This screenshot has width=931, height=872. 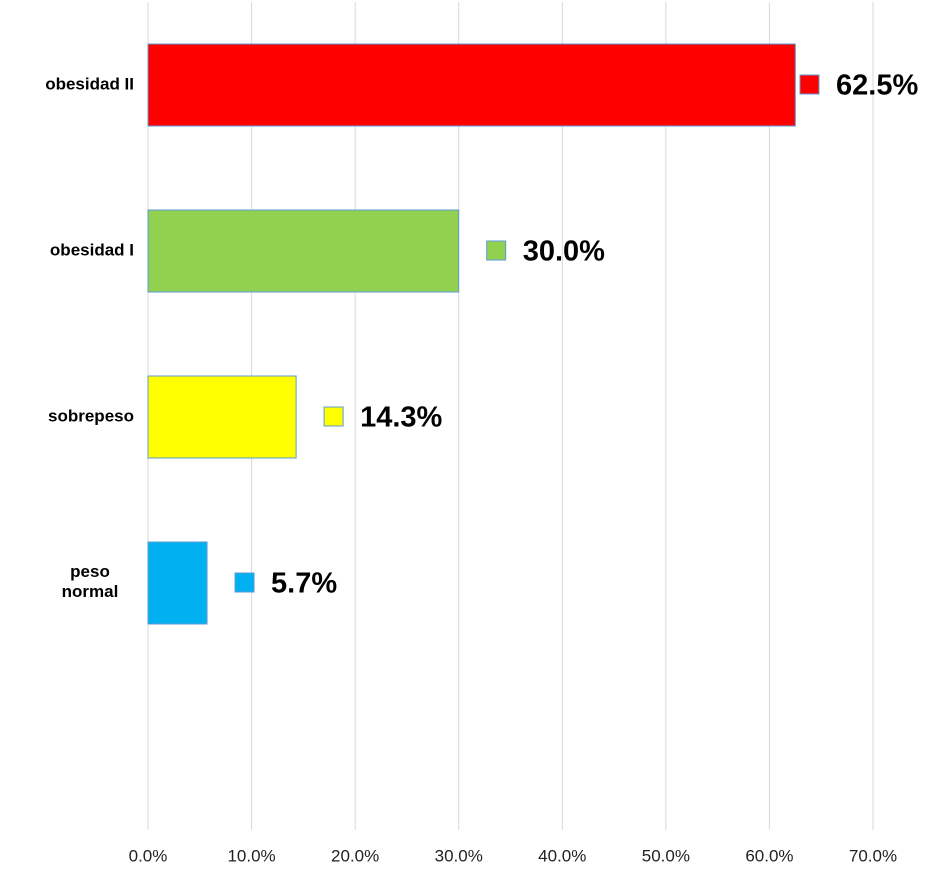 I want to click on x-tick-label: 0.0%, so click(x=148, y=855).